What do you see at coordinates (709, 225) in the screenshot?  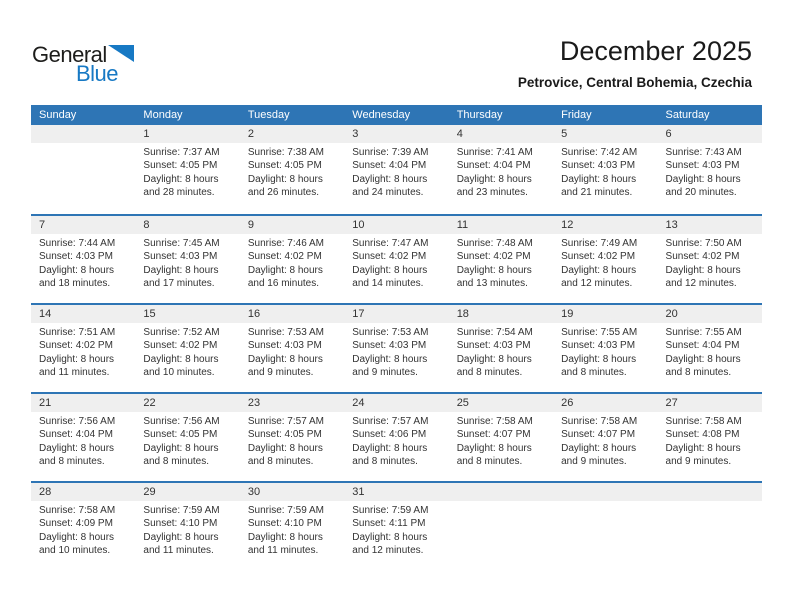 I see `day-number: 13` at bounding box center [709, 225].